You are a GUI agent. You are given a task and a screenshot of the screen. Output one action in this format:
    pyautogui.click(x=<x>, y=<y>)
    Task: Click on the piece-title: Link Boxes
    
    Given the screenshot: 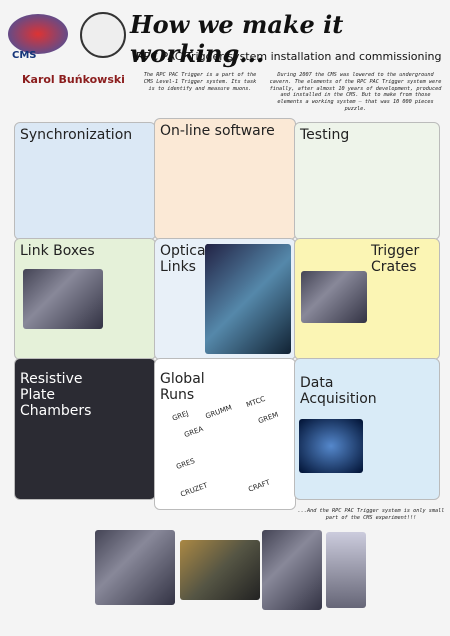 What is the action you would take?
    pyautogui.click(x=57, y=251)
    